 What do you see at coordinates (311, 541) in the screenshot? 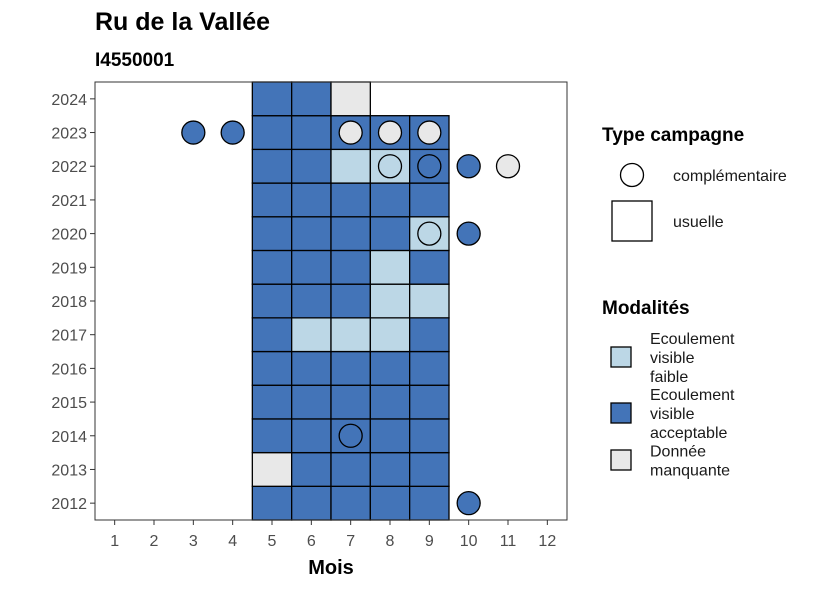
I see `x-tick-label: 6` at bounding box center [311, 541].